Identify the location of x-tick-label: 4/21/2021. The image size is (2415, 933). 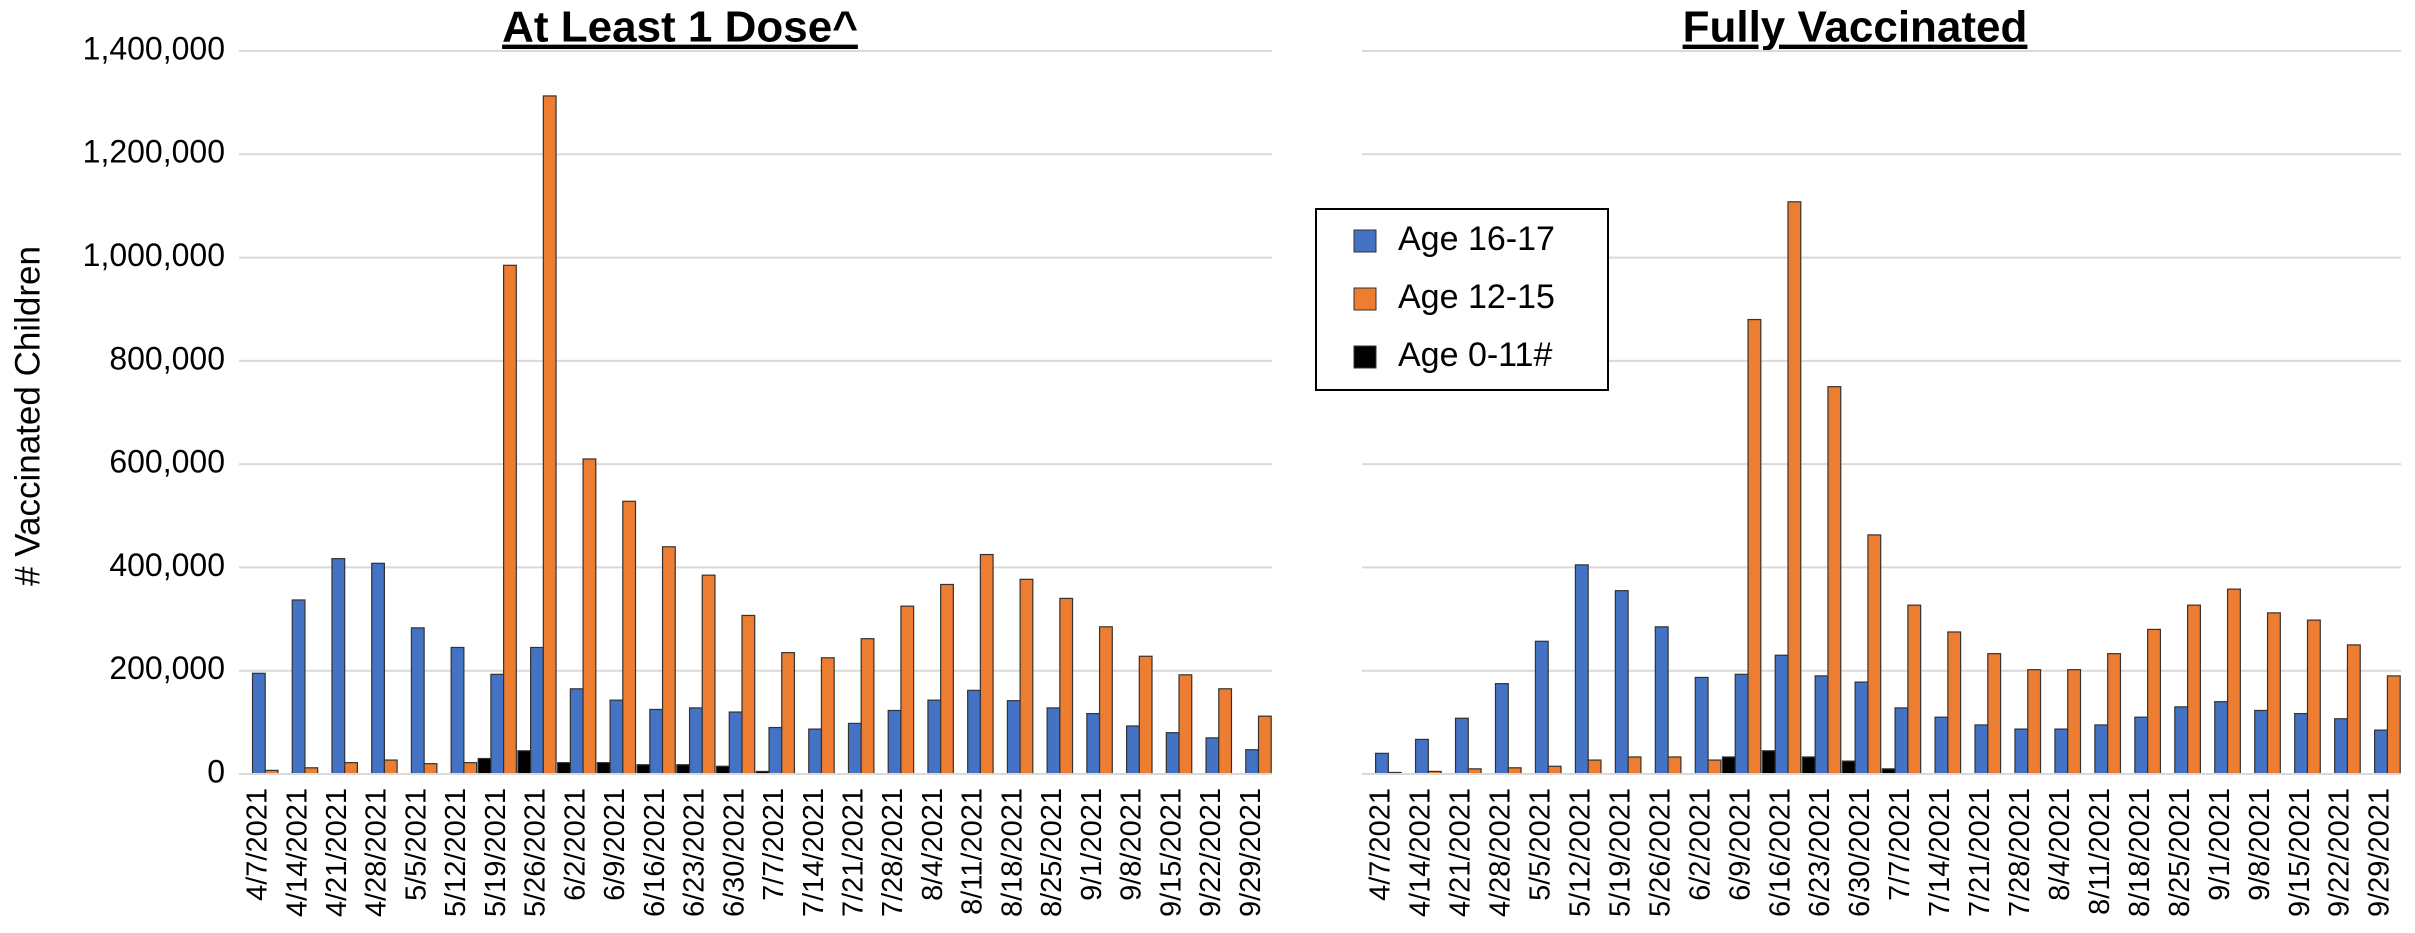
(337, 852).